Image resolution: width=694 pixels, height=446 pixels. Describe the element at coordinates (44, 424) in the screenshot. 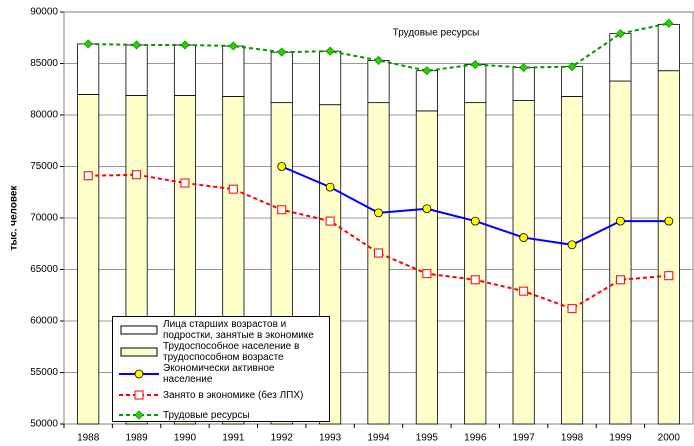

I see `y-tick-label: 50000` at that location.